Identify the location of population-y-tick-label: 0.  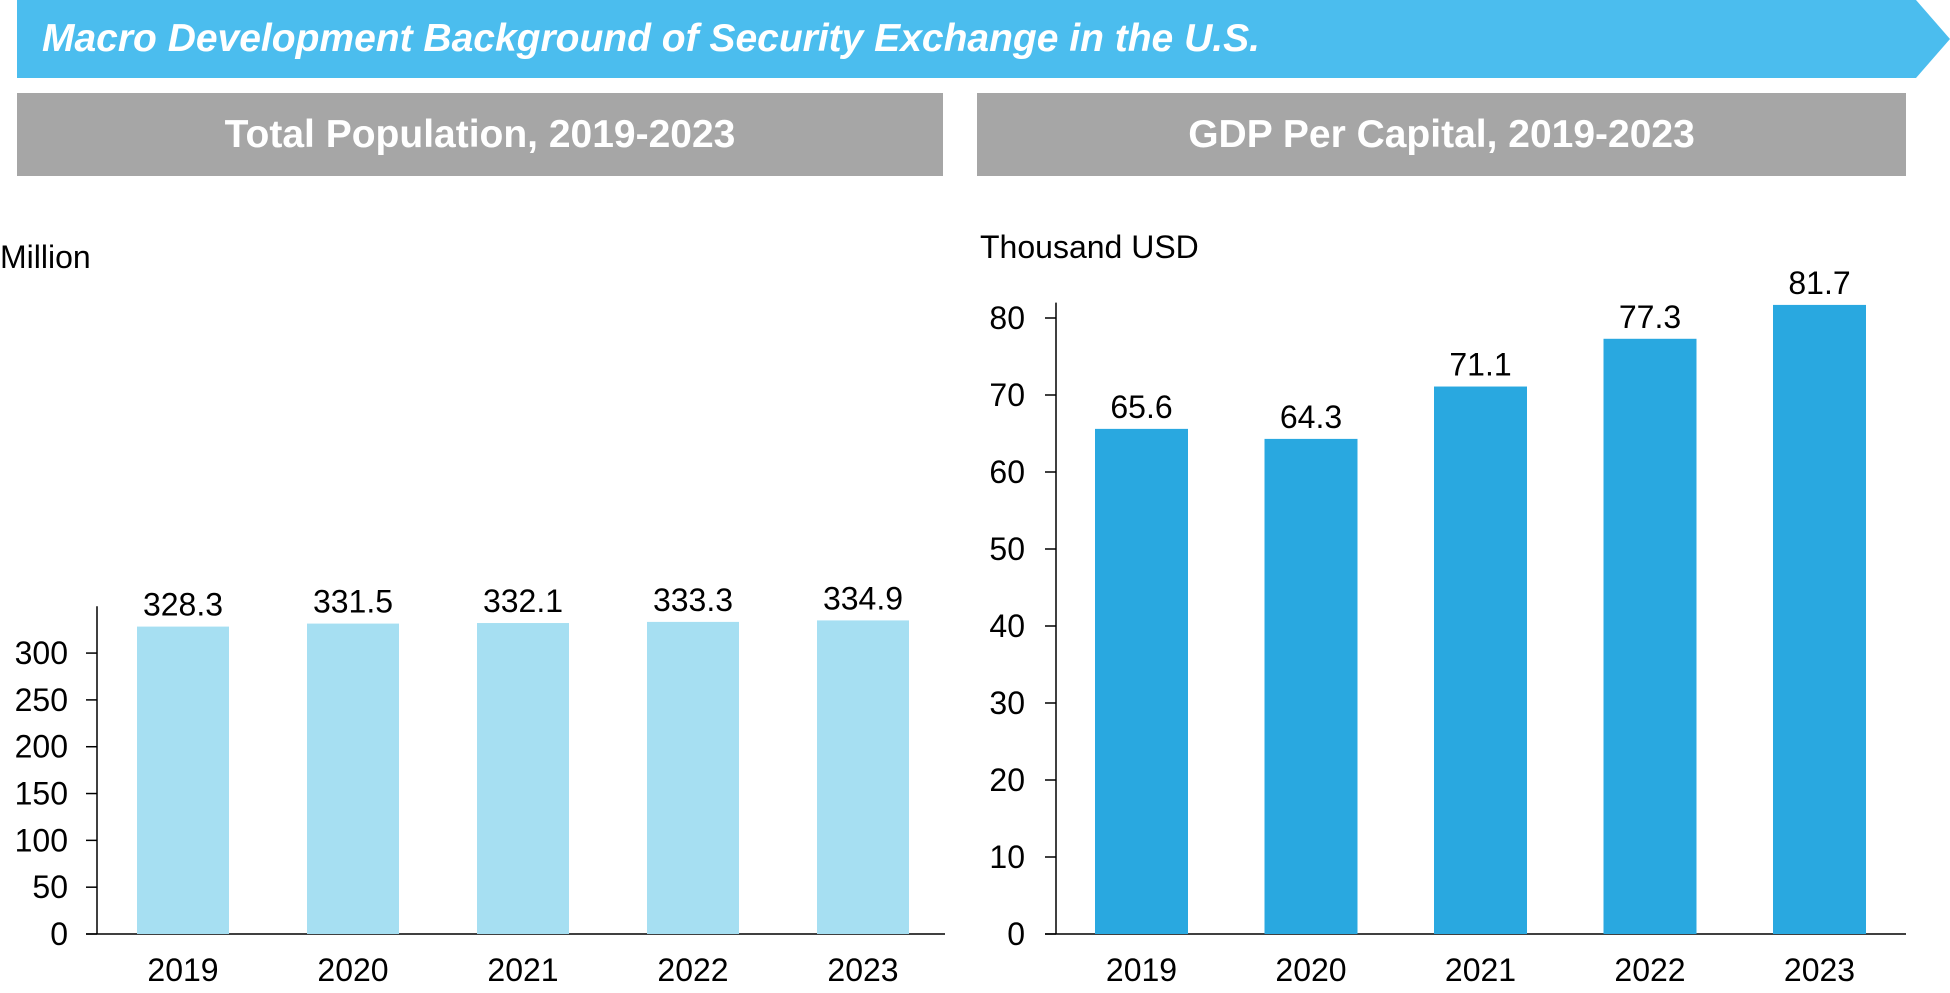
(59, 934).